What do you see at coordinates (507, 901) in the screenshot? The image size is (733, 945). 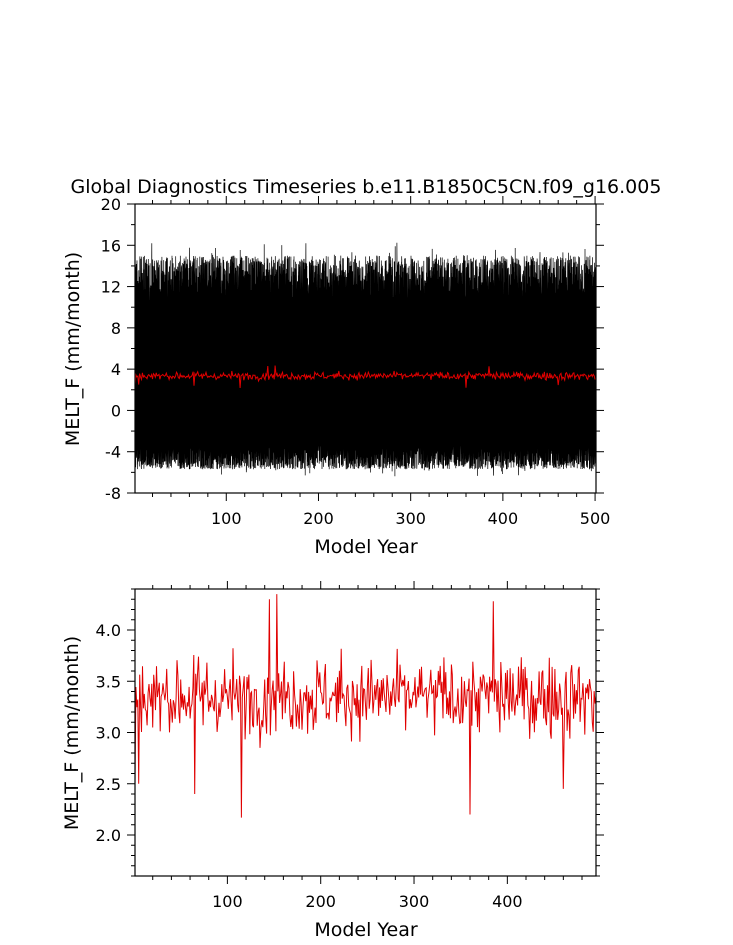 I see `bottom-chart-xtick-label: 400` at bounding box center [507, 901].